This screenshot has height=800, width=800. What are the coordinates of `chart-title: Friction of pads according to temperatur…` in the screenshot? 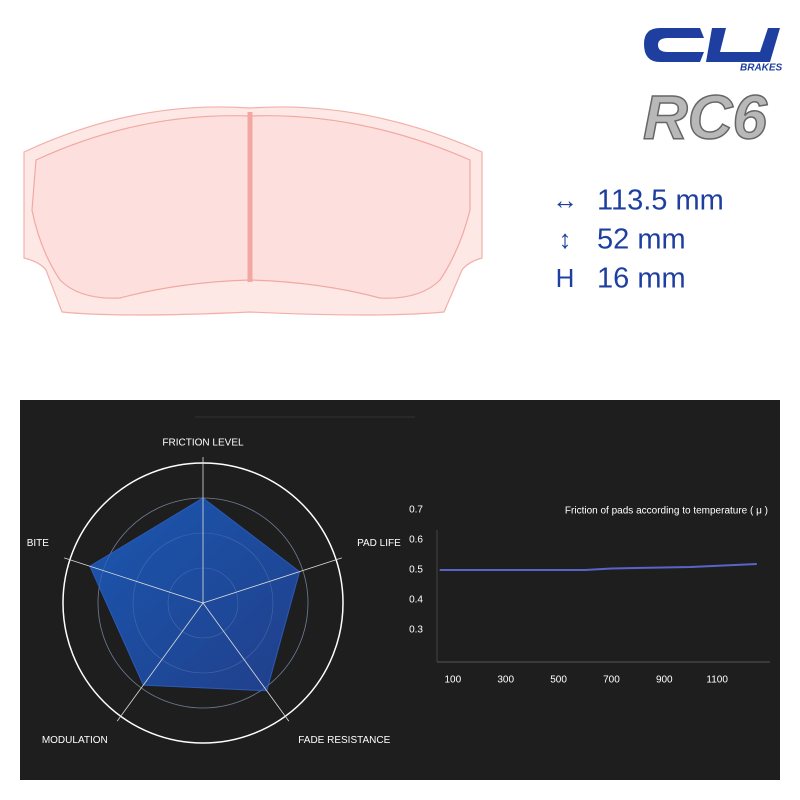 It's located at (666, 511).